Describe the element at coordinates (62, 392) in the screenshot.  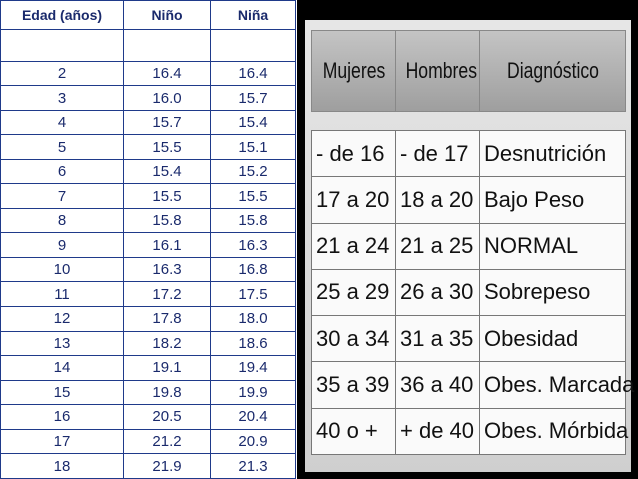
I see `table-cell: 15` at that location.